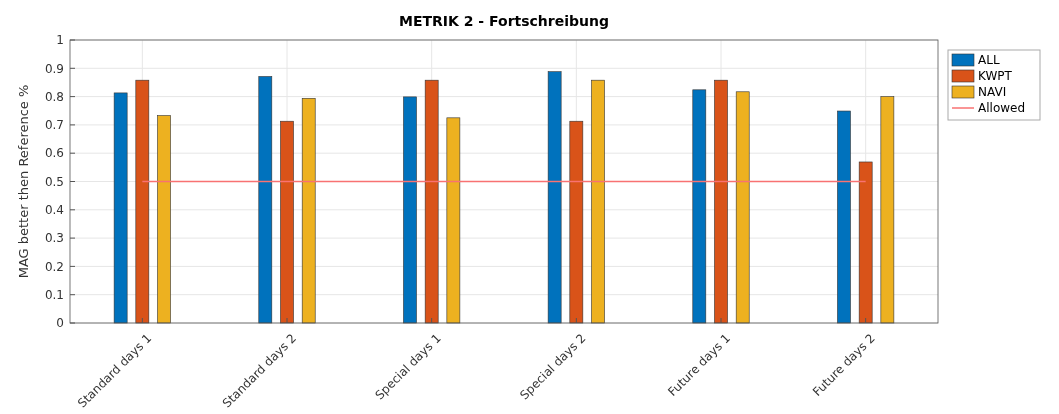 This screenshot has height=414, width=1059. What do you see at coordinates (504, 21) in the screenshot?
I see `chart-title: METRIK 2 - Fortschreibung` at bounding box center [504, 21].